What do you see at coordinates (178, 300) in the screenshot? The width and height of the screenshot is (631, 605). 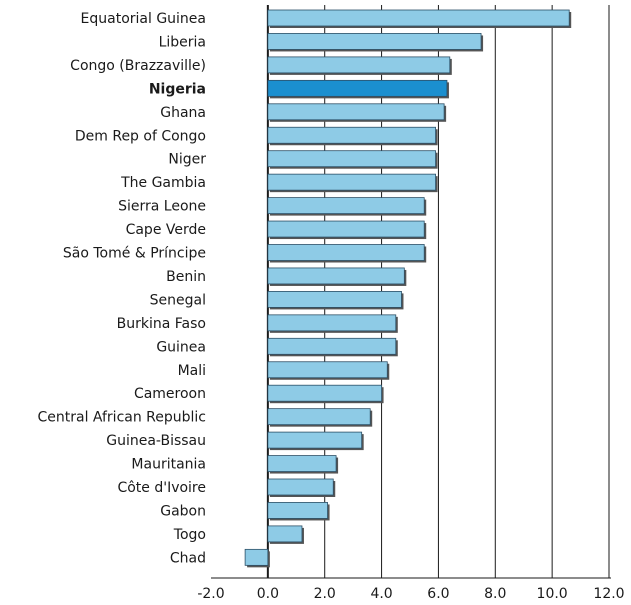 I see `category-label: Senegal` at bounding box center [178, 300].